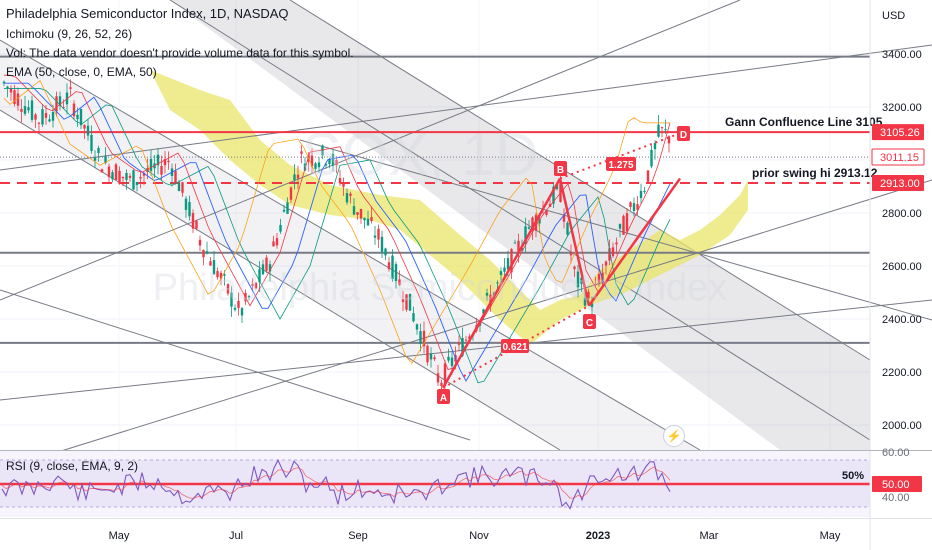 The width and height of the screenshot is (932, 550). Describe the element at coordinates (589, 323) in the screenshot. I see `point-c-text: C` at that location.